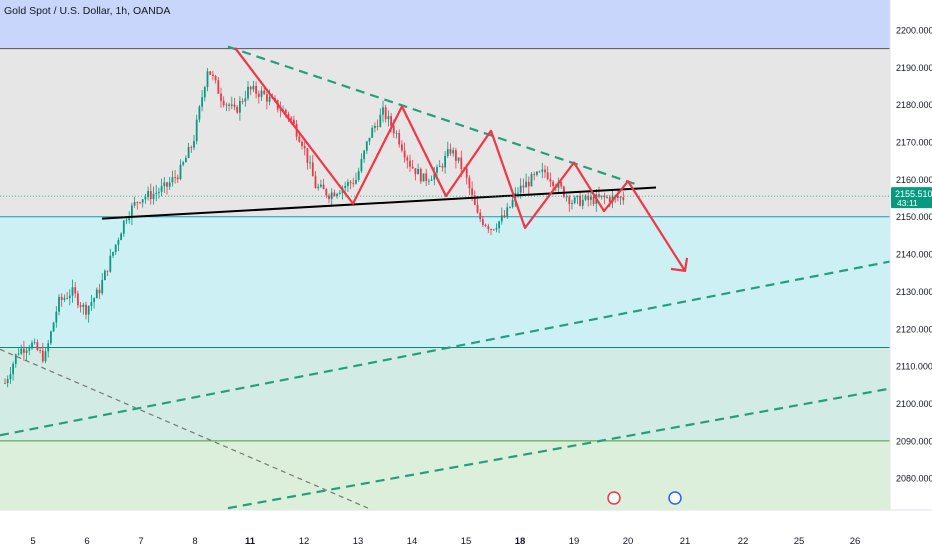  What do you see at coordinates (914, 404) in the screenshot?
I see `price-tick-10: 2100.000` at bounding box center [914, 404].